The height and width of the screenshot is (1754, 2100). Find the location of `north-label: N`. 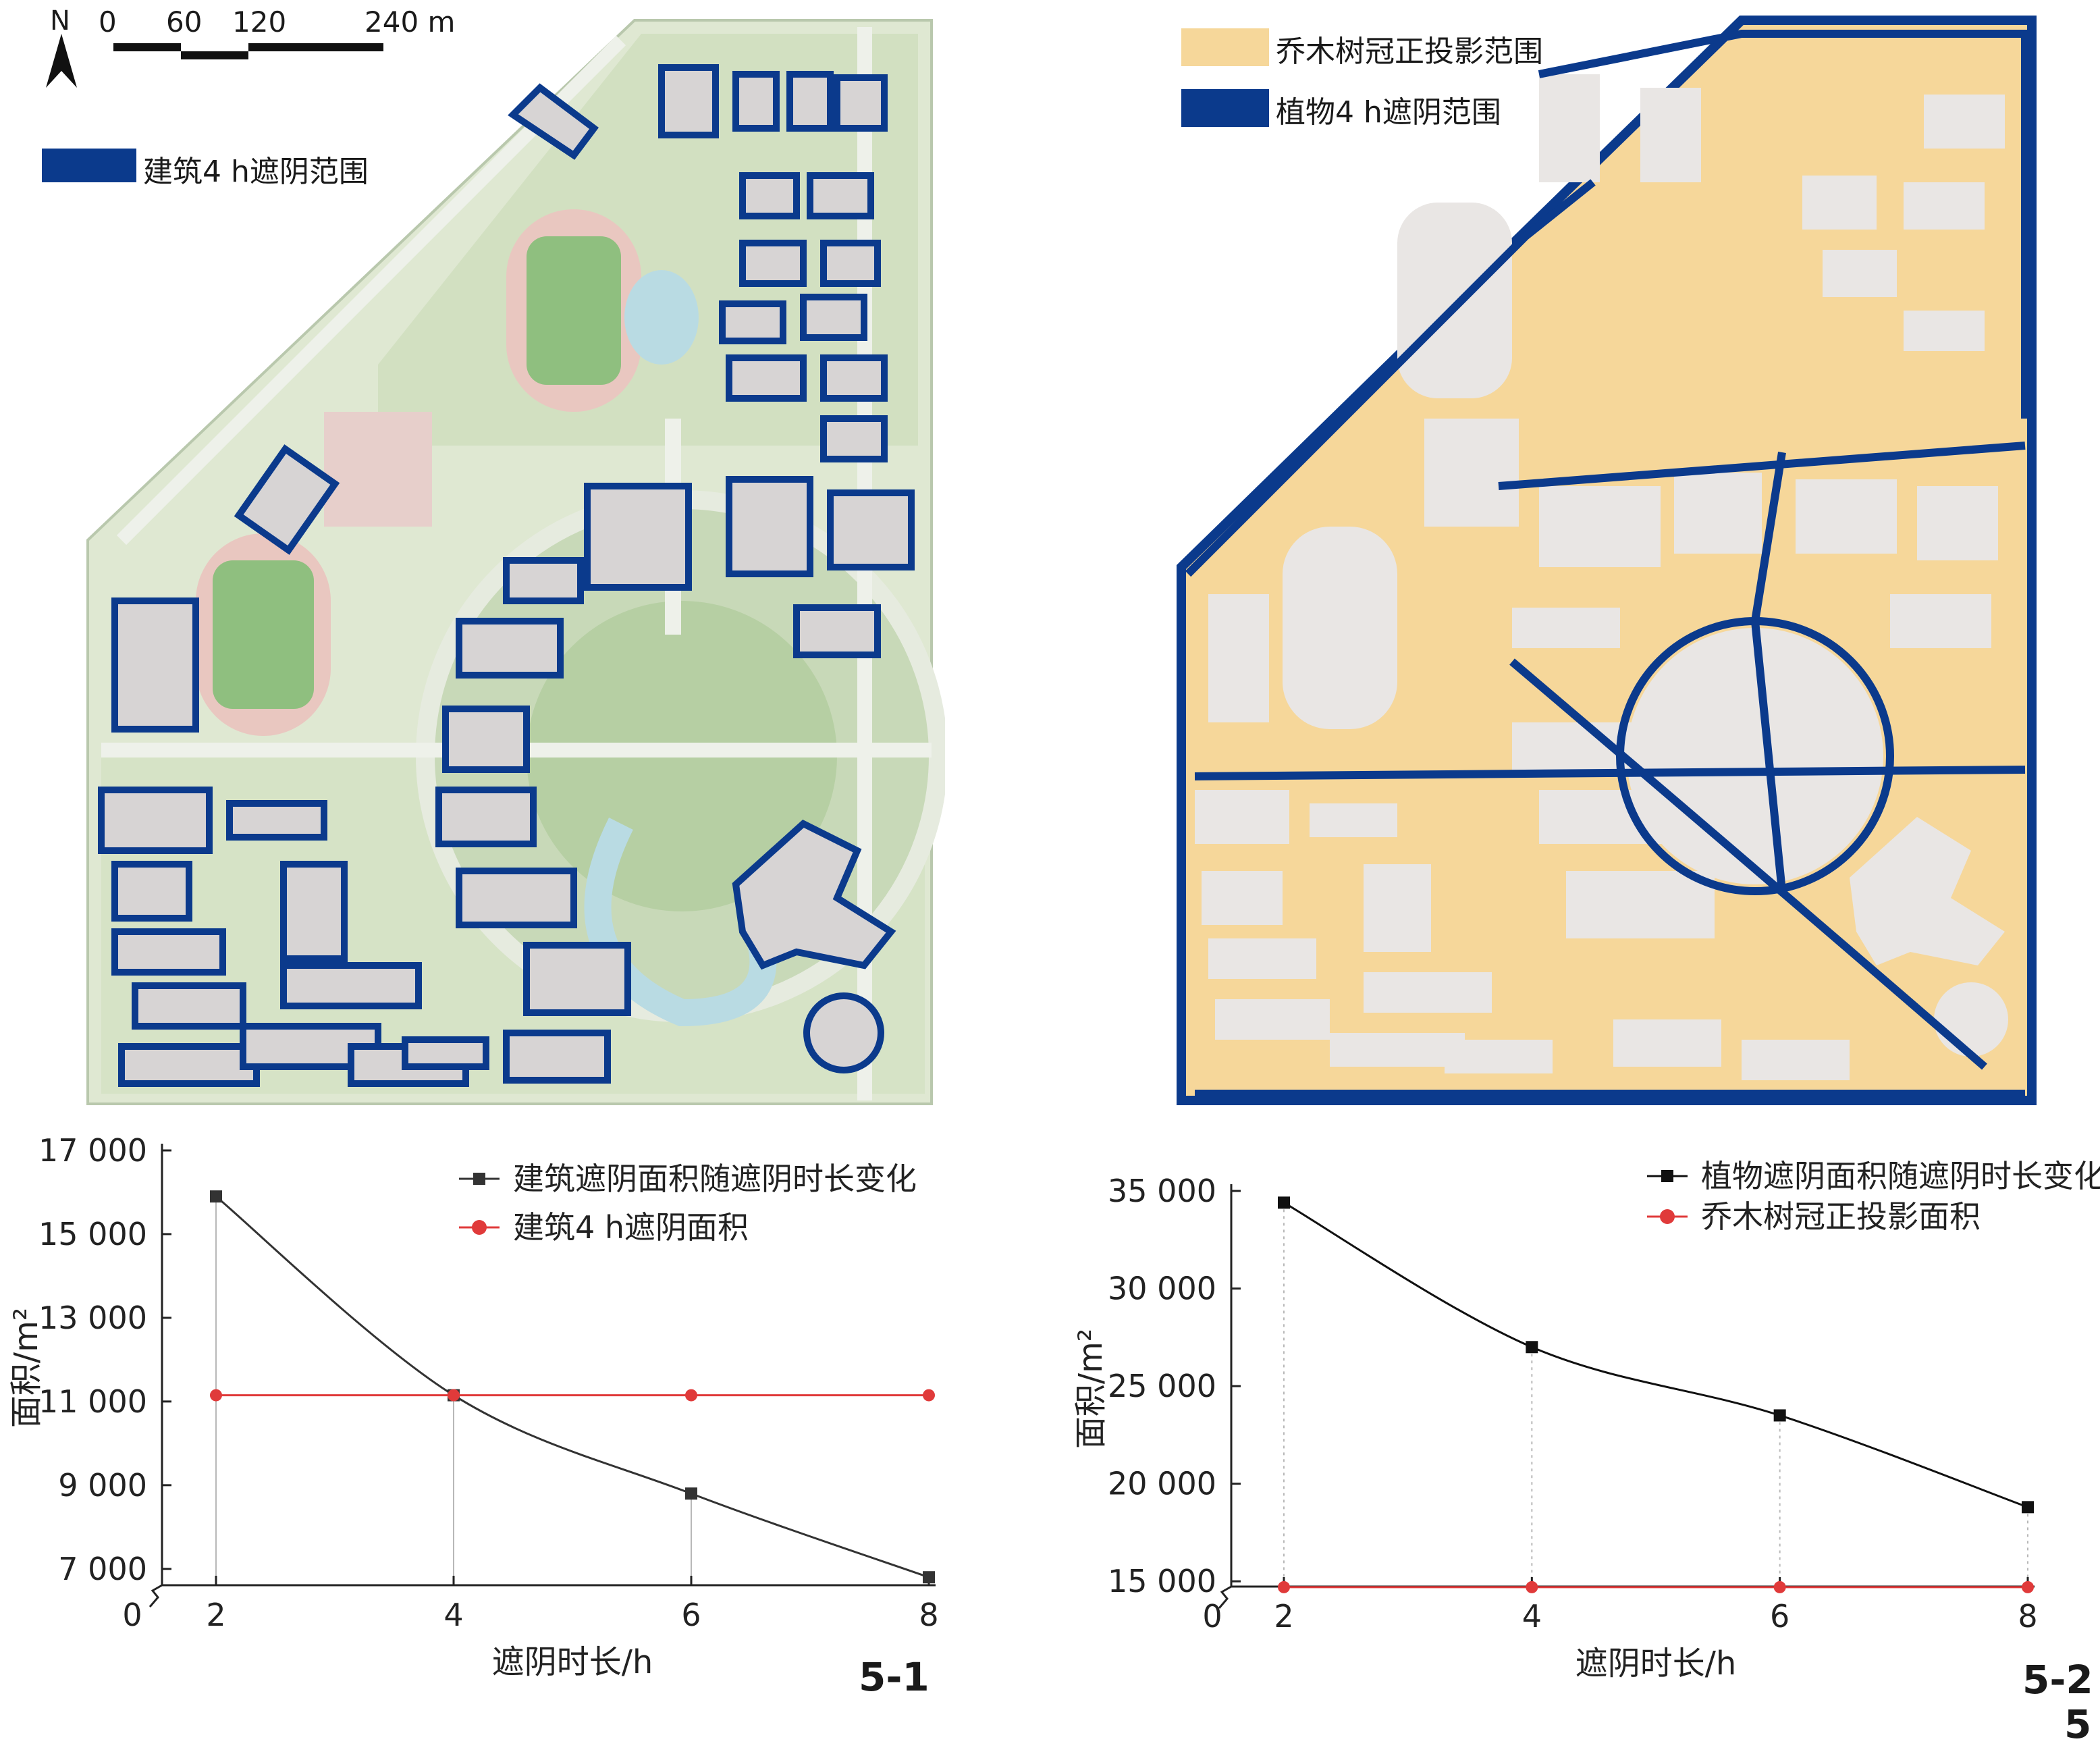

north-label: N is located at coordinates (60, 20).